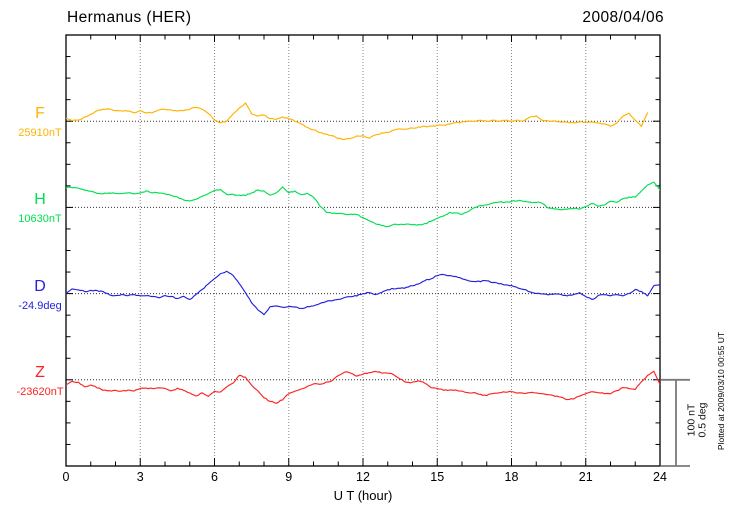 This screenshot has height=520, width=730. What do you see at coordinates (702, 420) in the screenshot?
I see `scale-bar-label-deg: 0.5 deg` at bounding box center [702, 420].